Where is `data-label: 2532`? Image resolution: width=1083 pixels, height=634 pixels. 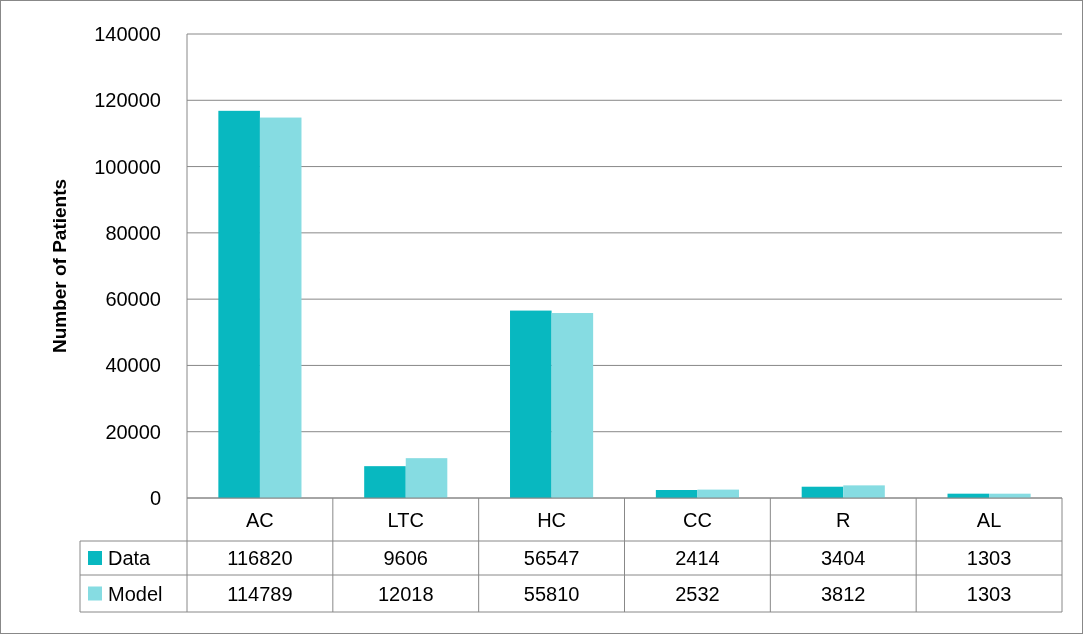
data-label: 2532 is located at coordinates (697, 593).